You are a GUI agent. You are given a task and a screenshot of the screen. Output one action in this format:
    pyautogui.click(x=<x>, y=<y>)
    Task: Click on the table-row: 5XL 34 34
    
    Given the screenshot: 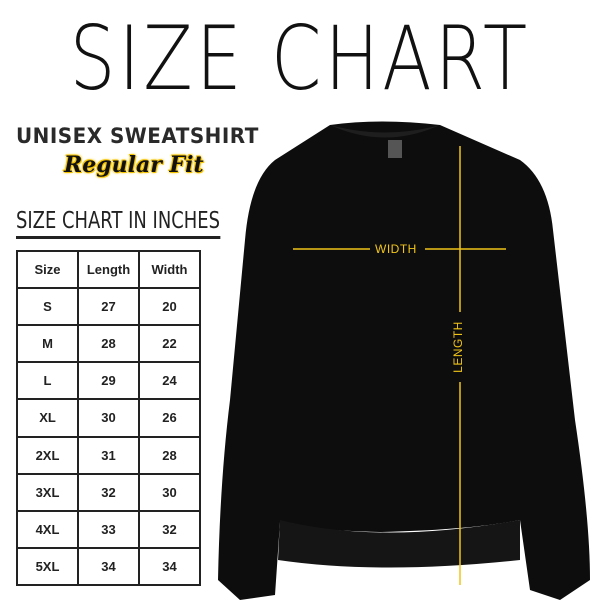 What is the action you would take?
    pyautogui.click(x=108, y=566)
    